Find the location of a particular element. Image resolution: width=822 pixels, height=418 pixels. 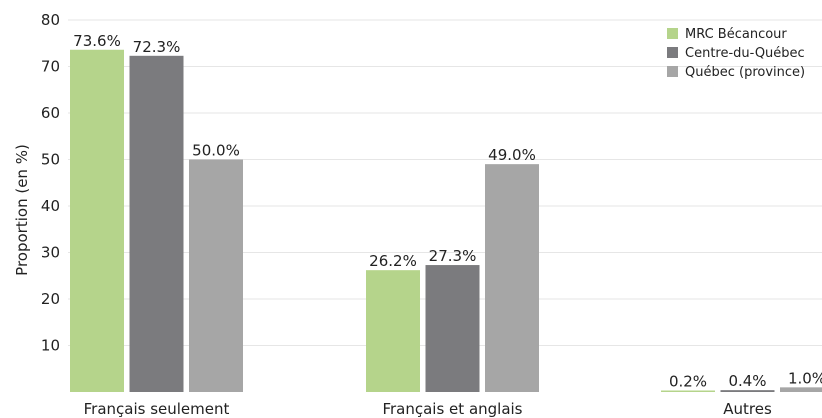

y-tick-label: 50 is located at coordinates (50, 160).